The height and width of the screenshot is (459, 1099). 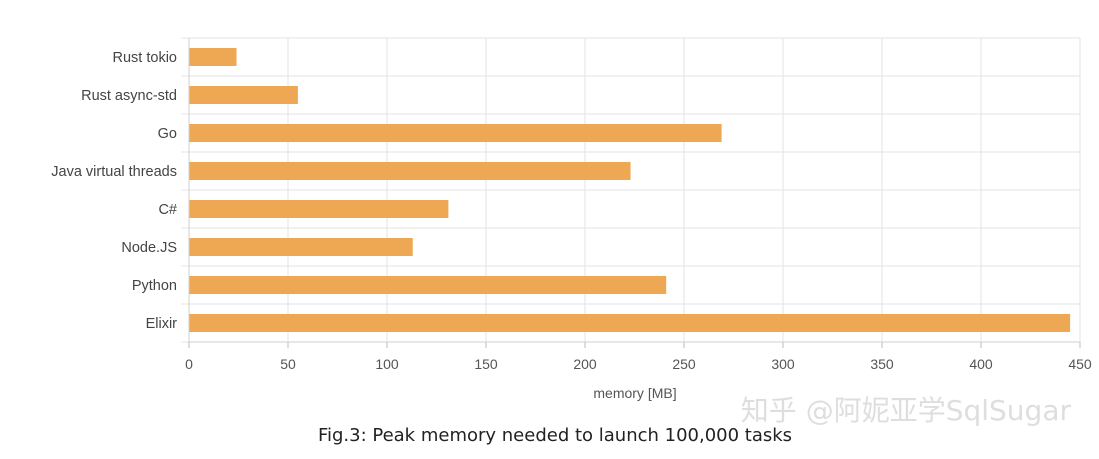 I want to click on bar-python, so click(x=428, y=285).